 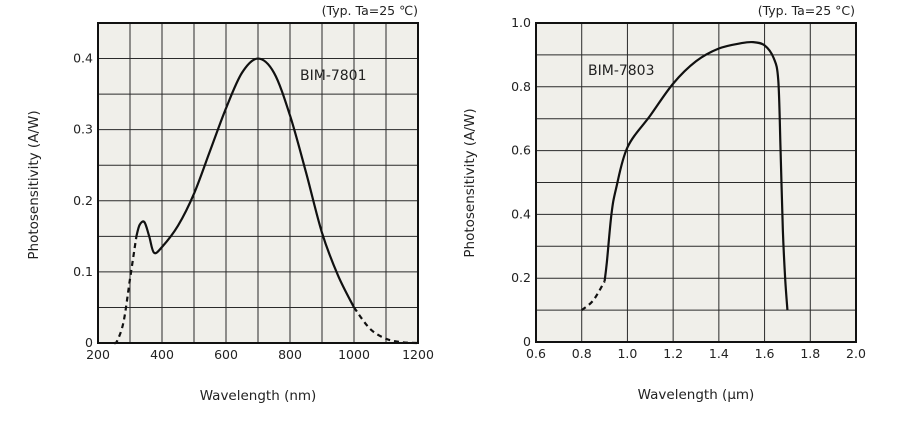 I want to click on x-axis-label: Wavelength (nm), so click(x=258, y=396).